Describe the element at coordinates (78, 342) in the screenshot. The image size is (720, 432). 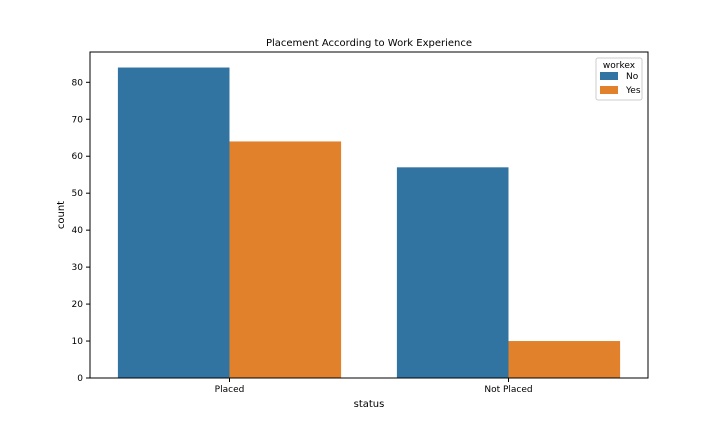
I see `y-tick-label: 10` at that location.